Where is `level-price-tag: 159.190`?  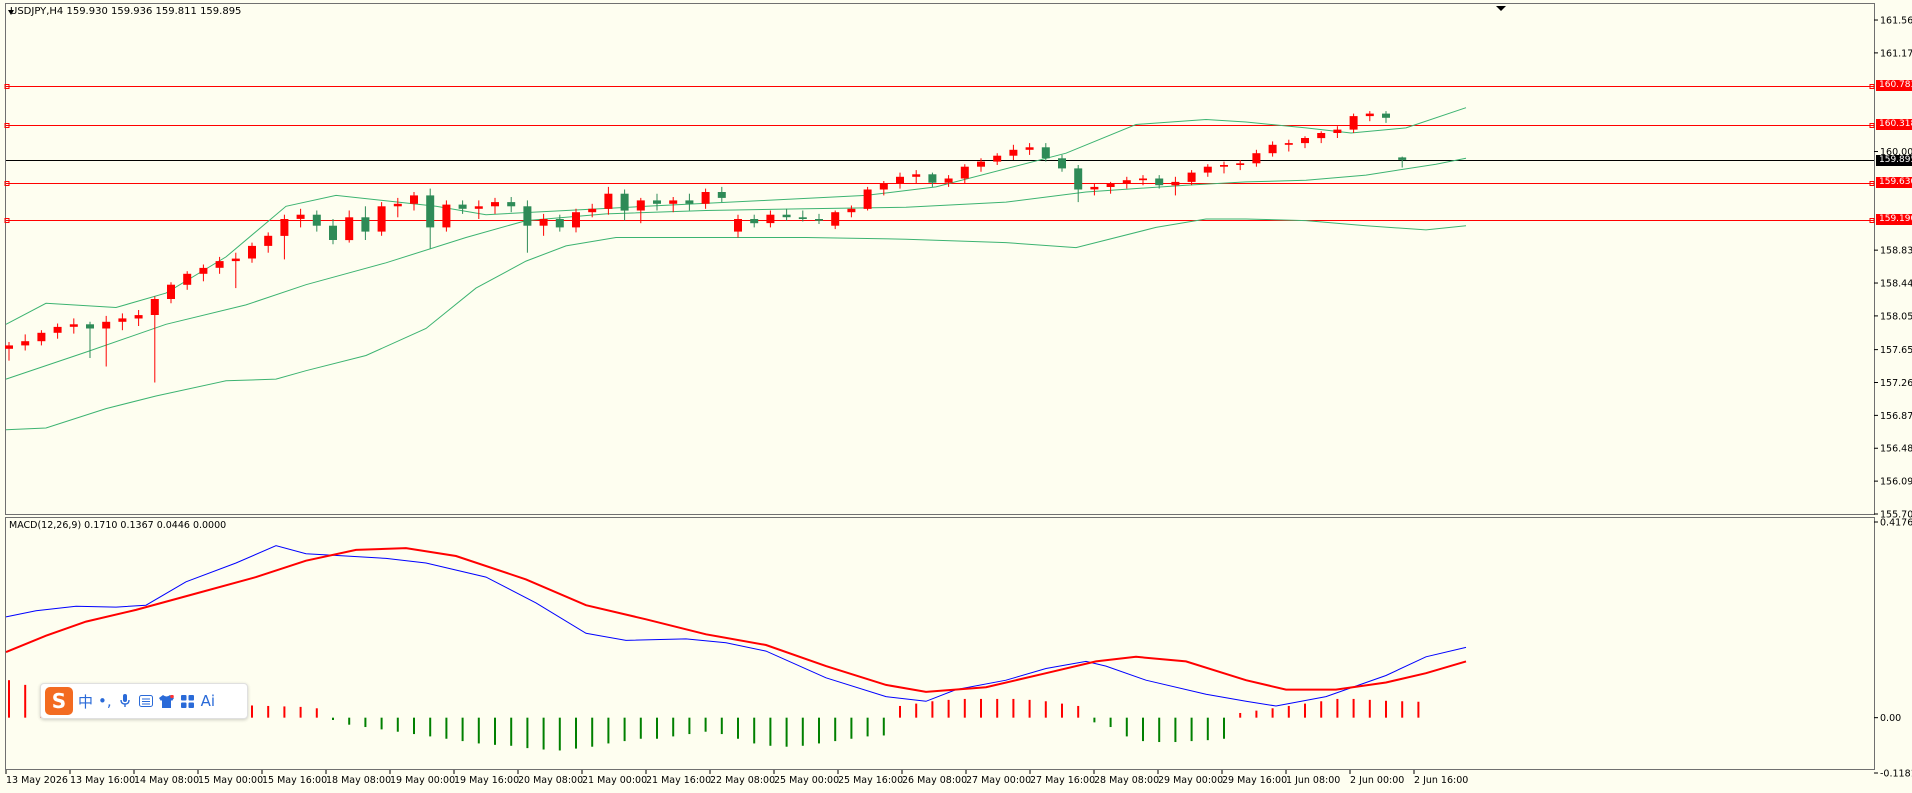
level-price-tag: 159.190 is located at coordinates (1894, 220).